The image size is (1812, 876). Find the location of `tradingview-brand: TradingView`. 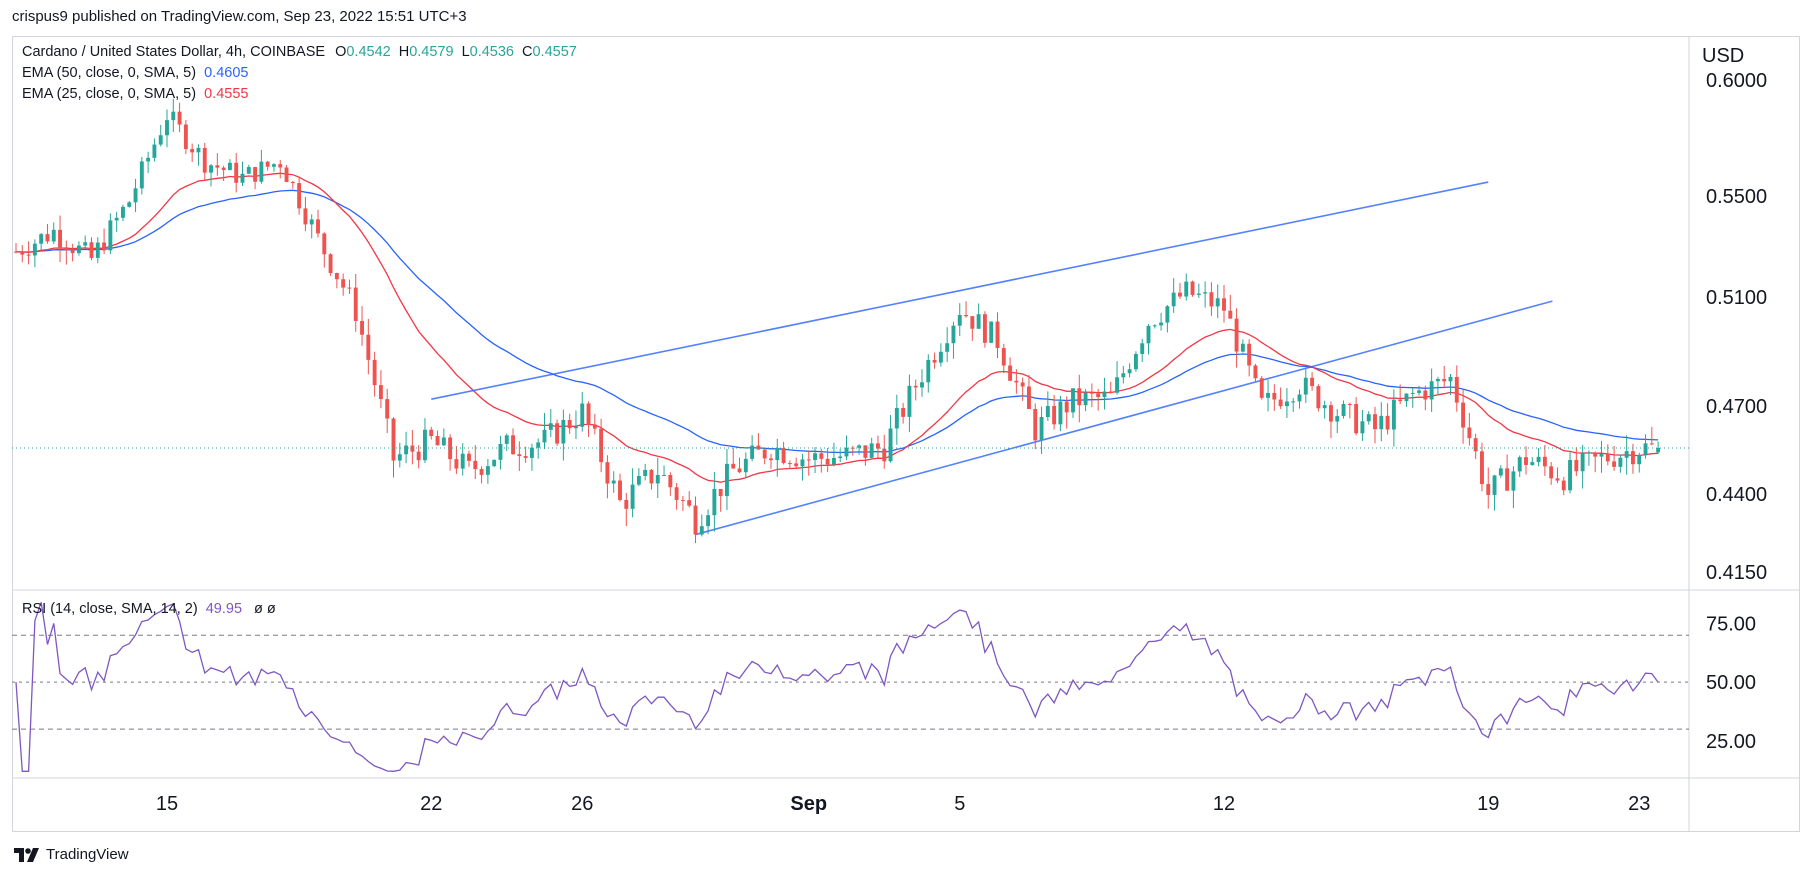

tradingview-brand: TradingView is located at coordinates (71, 854).